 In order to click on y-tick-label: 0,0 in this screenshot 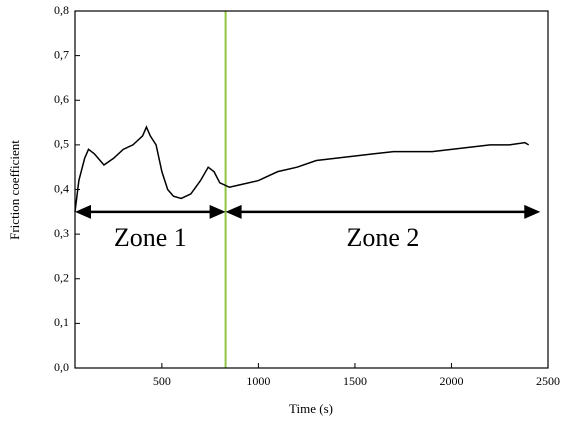, I will do `click(61, 367)`.